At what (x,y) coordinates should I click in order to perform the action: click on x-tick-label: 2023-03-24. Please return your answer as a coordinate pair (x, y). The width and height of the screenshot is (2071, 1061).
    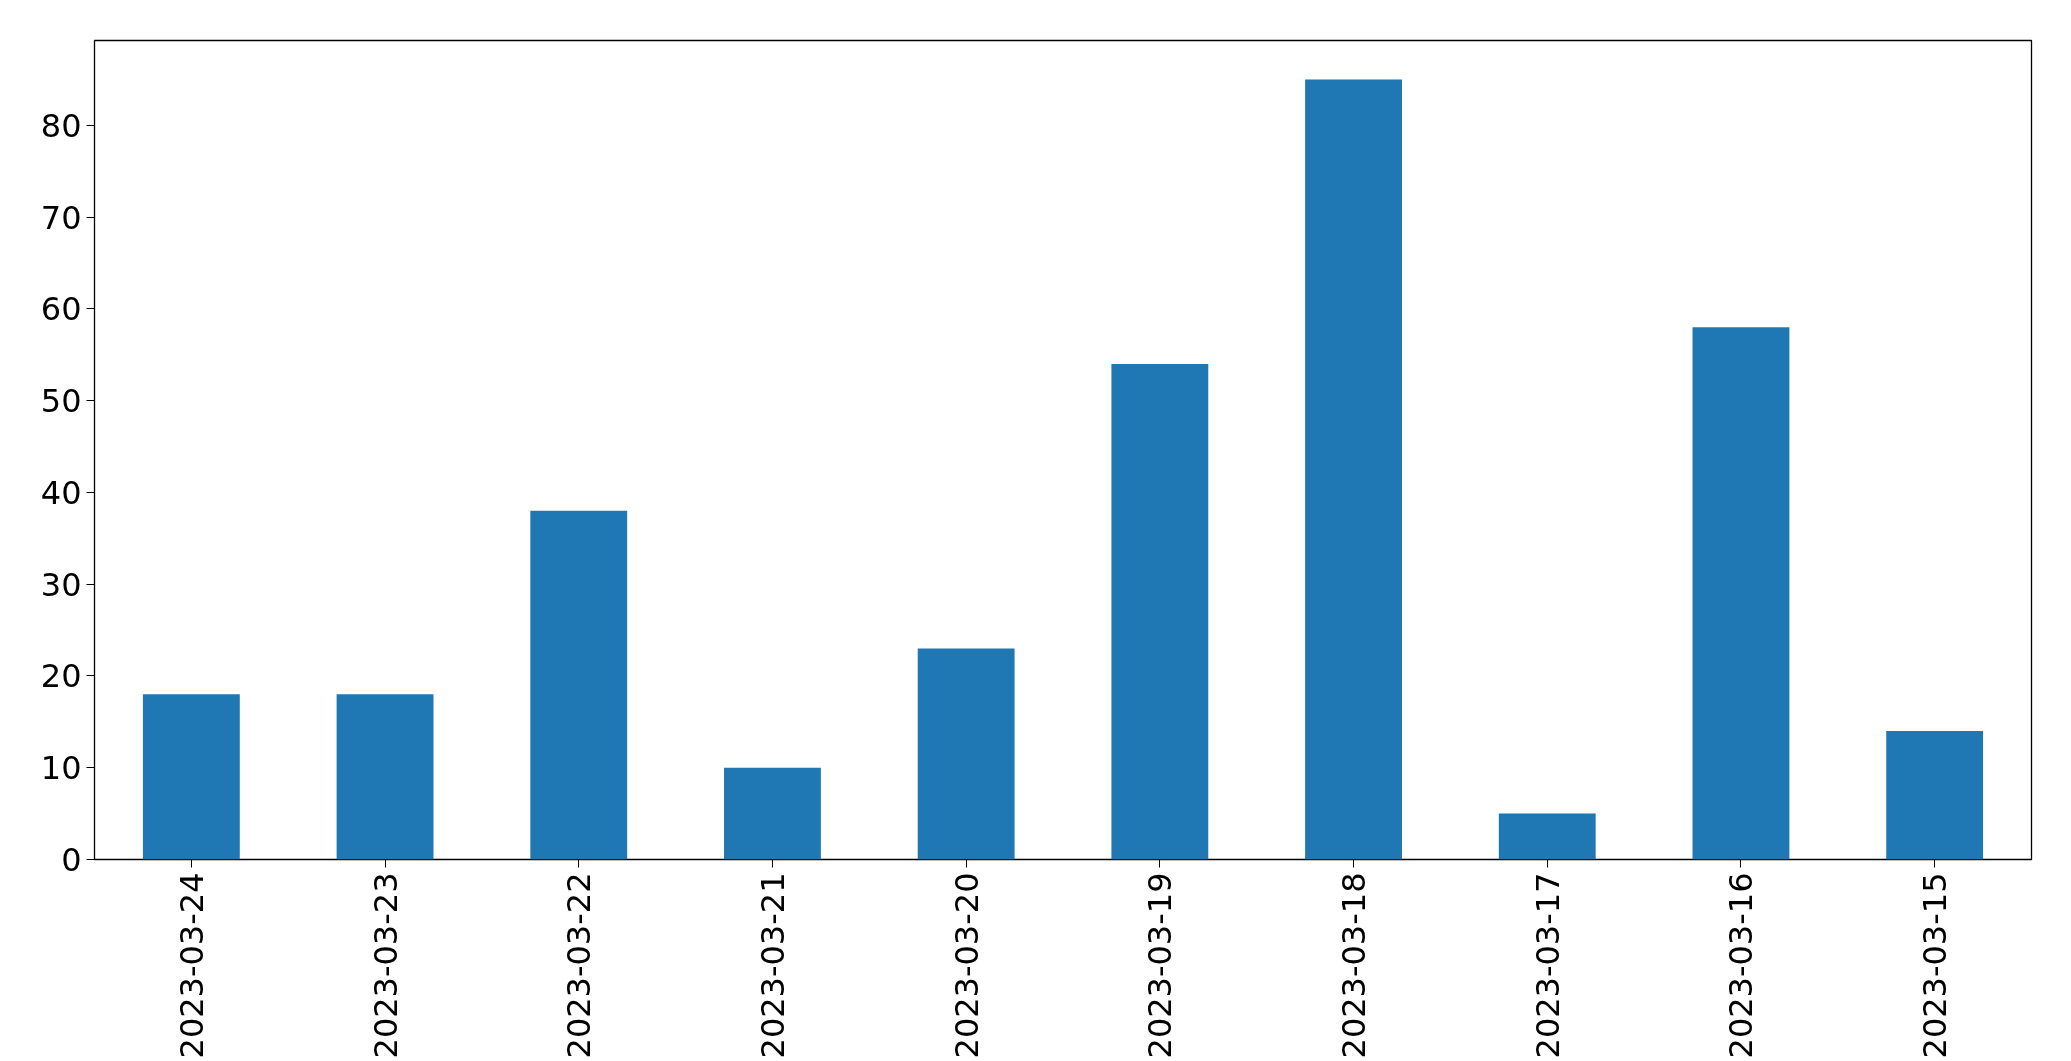
    Looking at the image, I should click on (191, 965).